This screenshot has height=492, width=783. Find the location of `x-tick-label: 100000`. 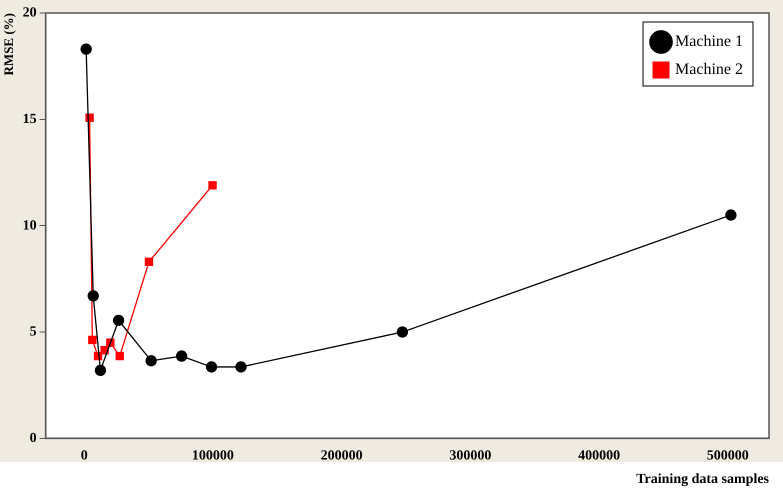

x-tick-label: 100000 is located at coordinates (213, 456).